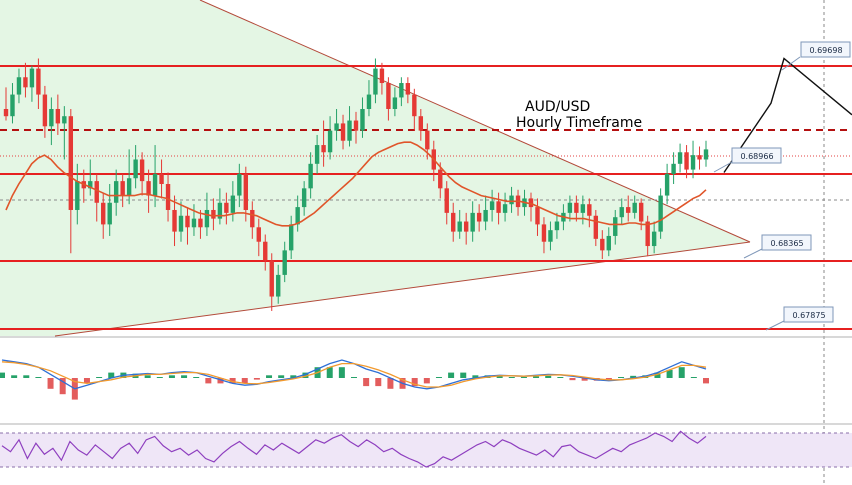  Describe the element at coordinates (786, 243) in the screenshot. I see `callout-text-0-68365: 0.68365` at that location.